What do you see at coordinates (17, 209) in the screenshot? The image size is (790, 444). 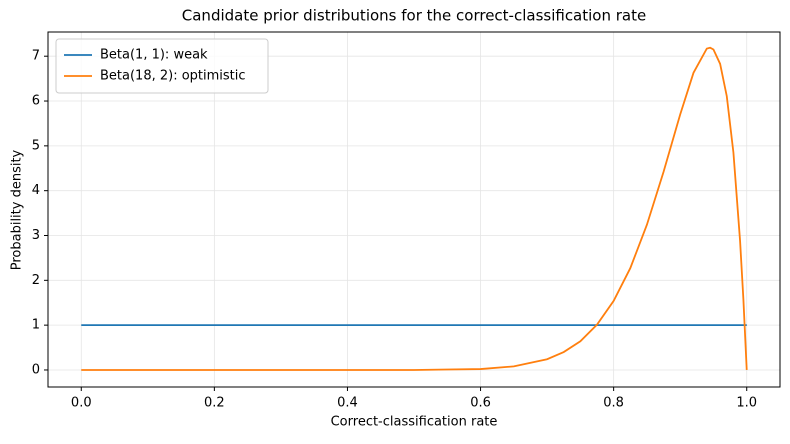 I see `y-axis-label: Probability density` at bounding box center [17, 209].